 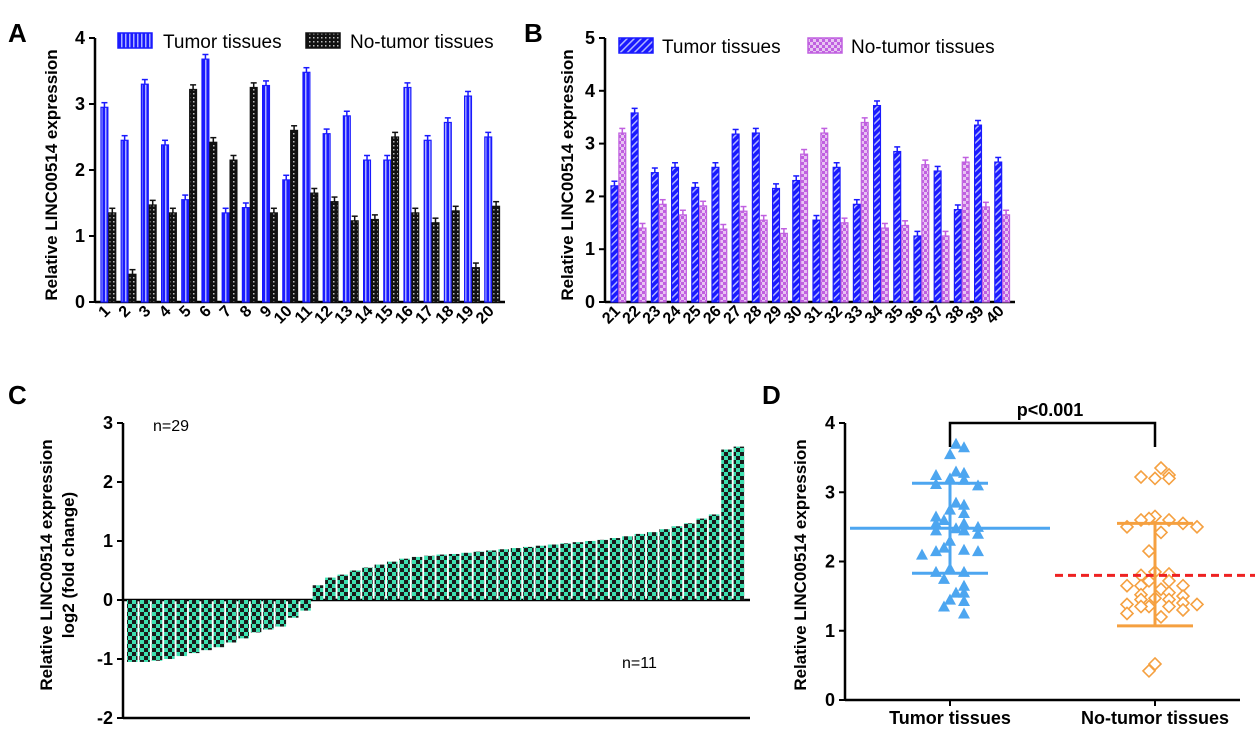 I want to click on panel-b-y-tick-label: 0, so click(x=590, y=302).